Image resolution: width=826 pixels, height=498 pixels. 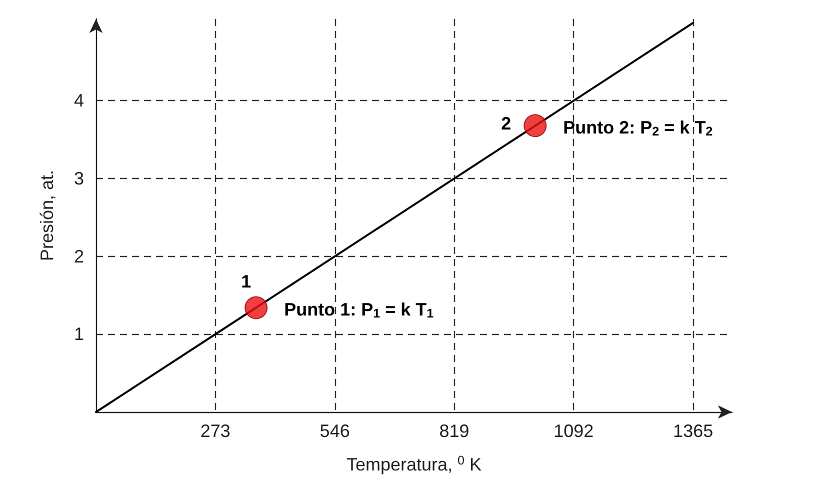 What do you see at coordinates (79, 178) in the screenshot?
I see `y-tick-label: 3` at bounding box center [79, 178].